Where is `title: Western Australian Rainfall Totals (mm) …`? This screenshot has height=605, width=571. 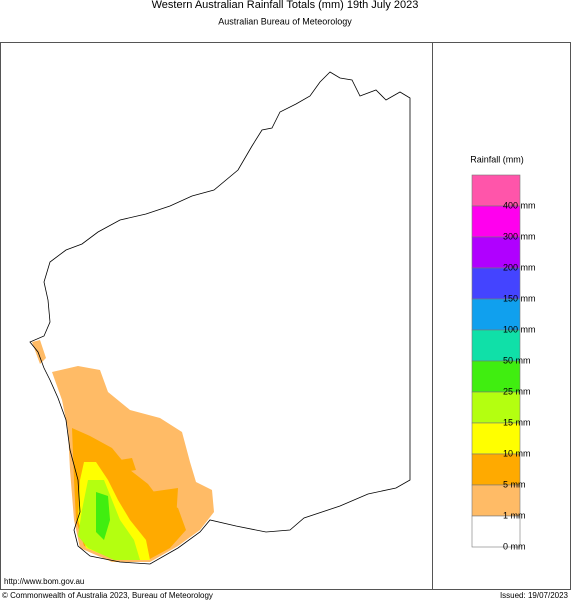
title: Western Australian Rainfall Totals (mm) … is located at coordinates (285, 5).